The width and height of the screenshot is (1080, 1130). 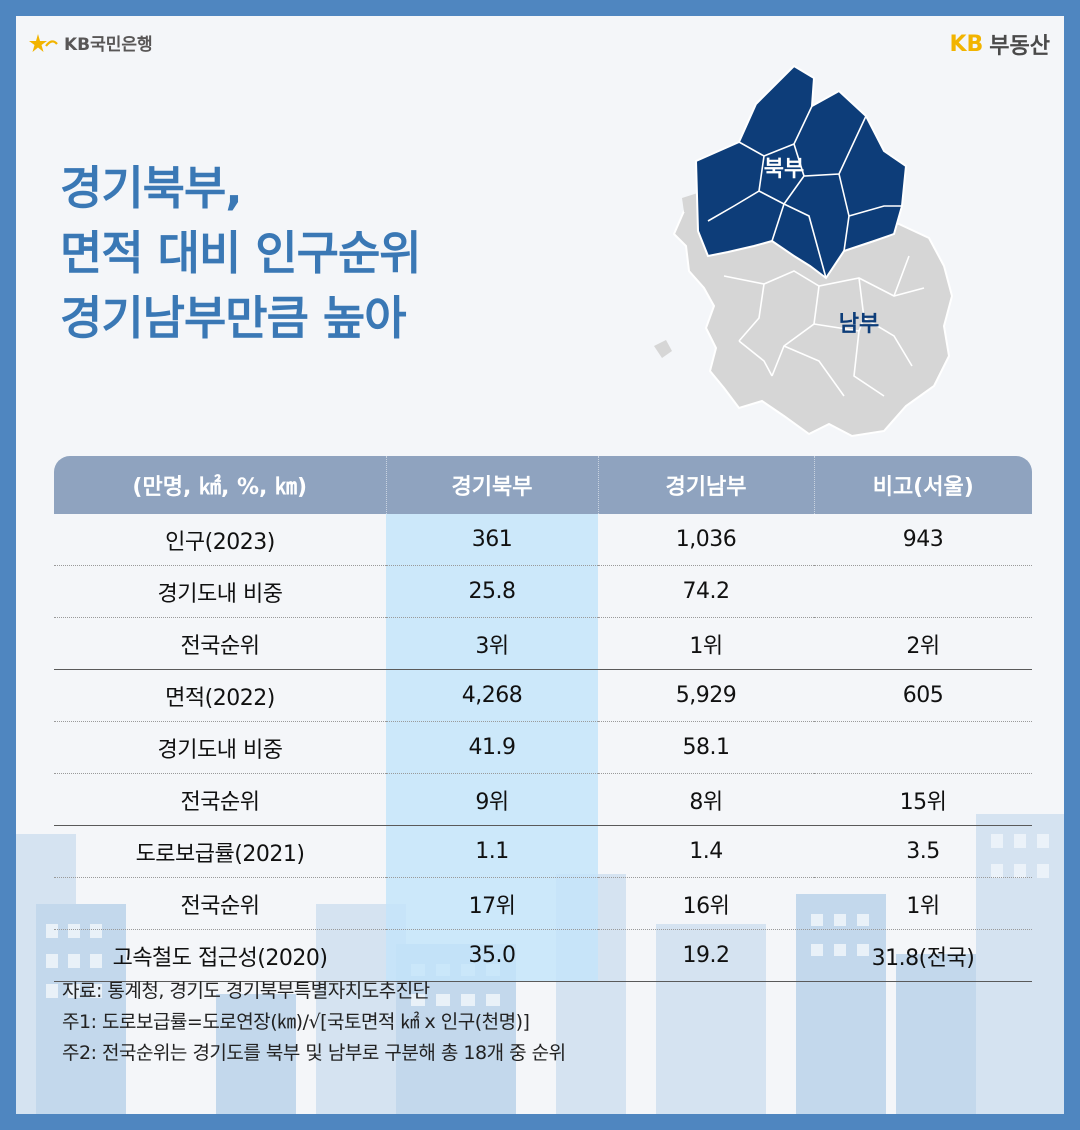 I want to click on realestate-kb-mark: KB, so click(x=966, y=44).